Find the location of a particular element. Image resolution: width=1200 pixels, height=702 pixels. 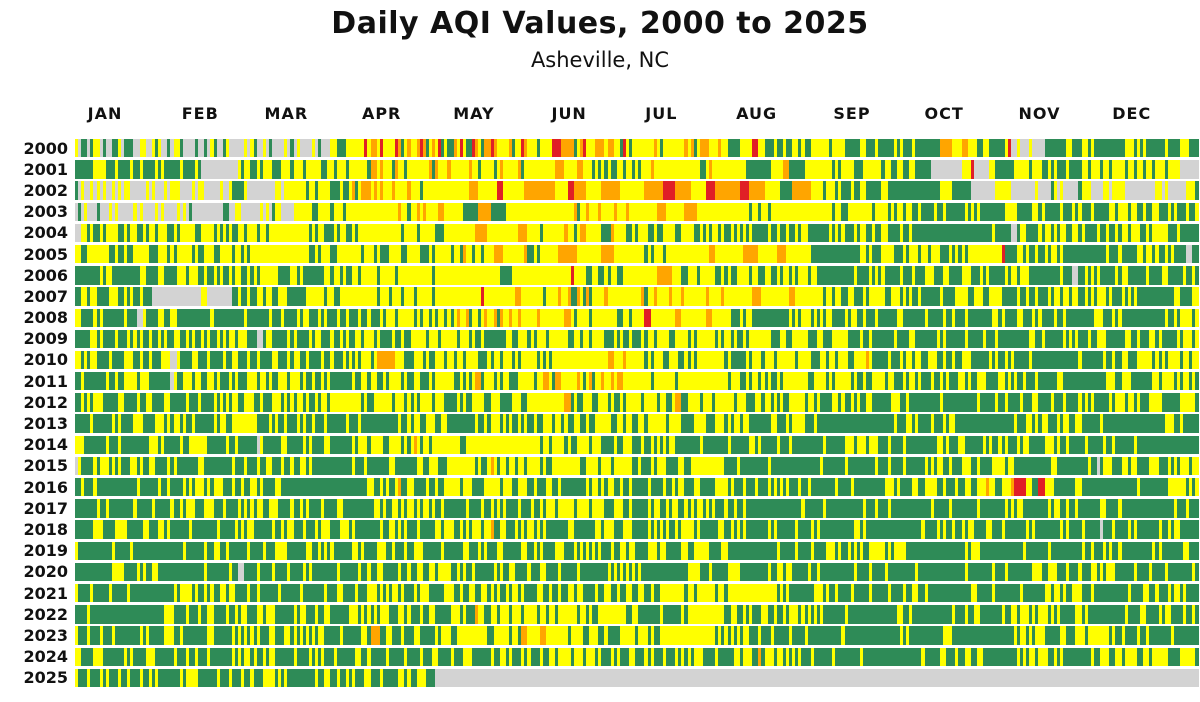

year-row-2005 is located at coordinates (637, 254).